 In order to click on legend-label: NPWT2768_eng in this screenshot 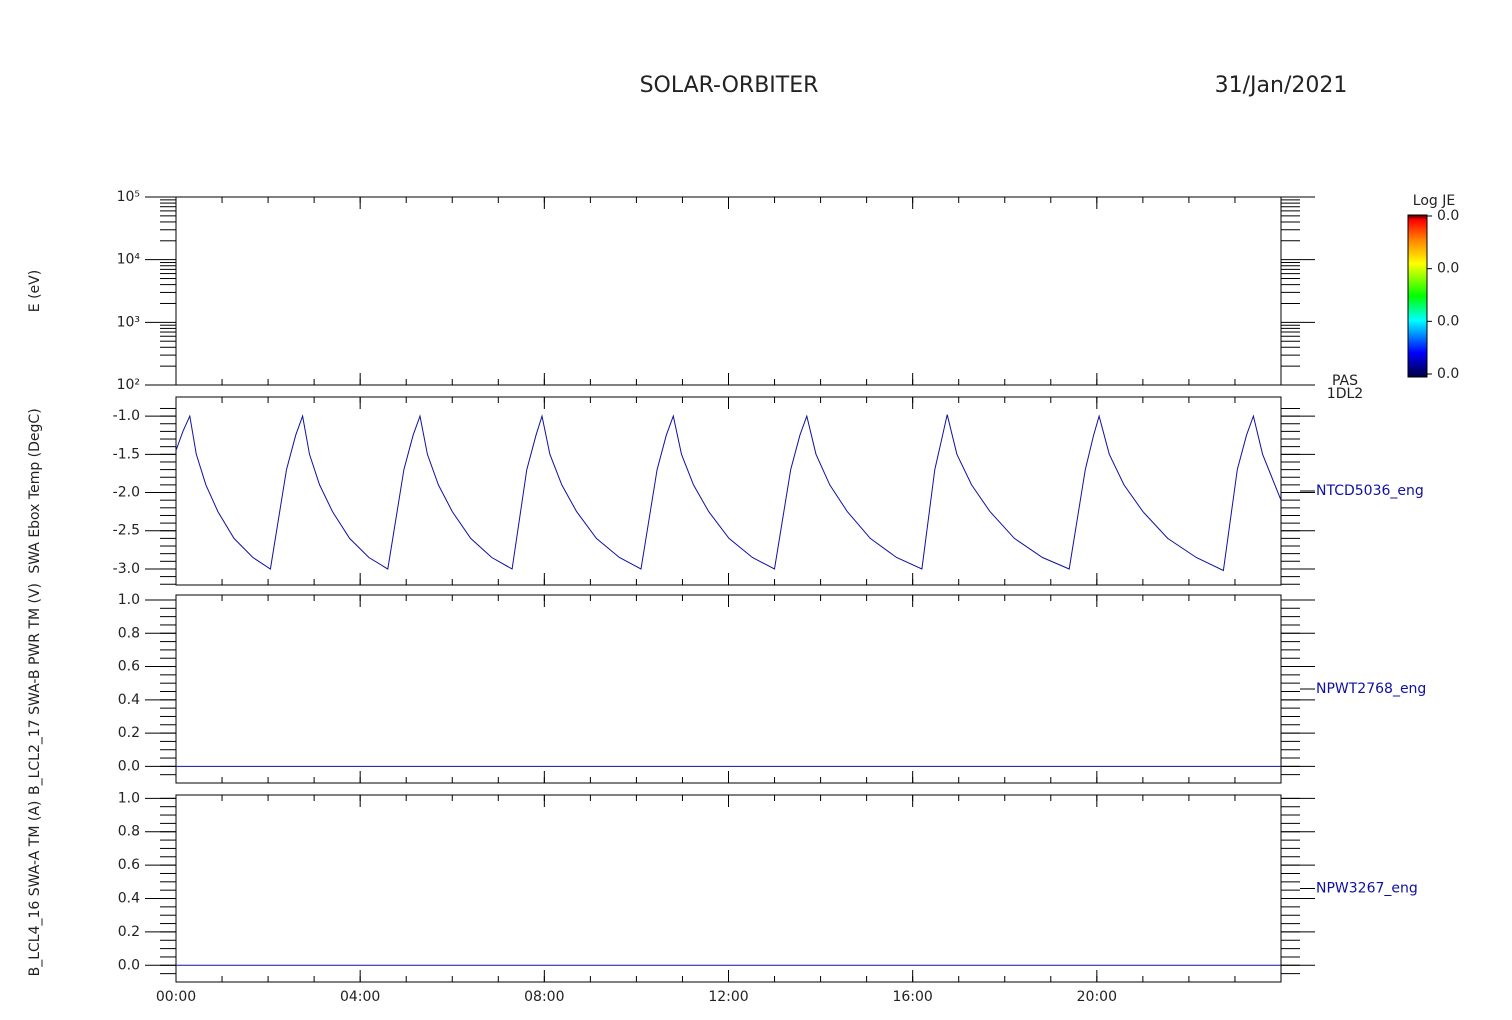, I will do `click(1371, 689)`.